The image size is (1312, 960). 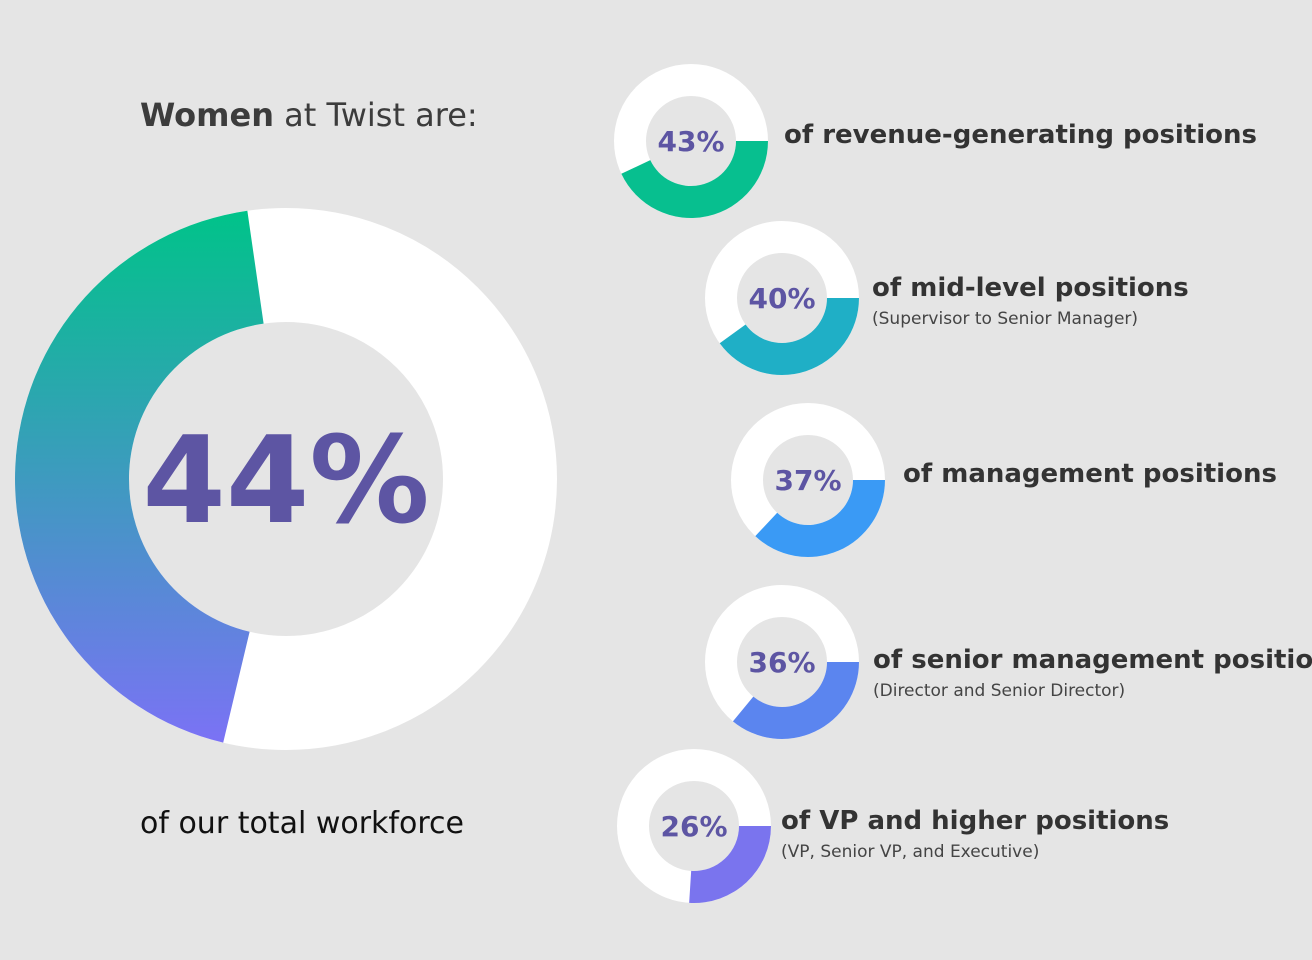 I want to click on donut-center-value: 37%, so click(x=807, y=480).